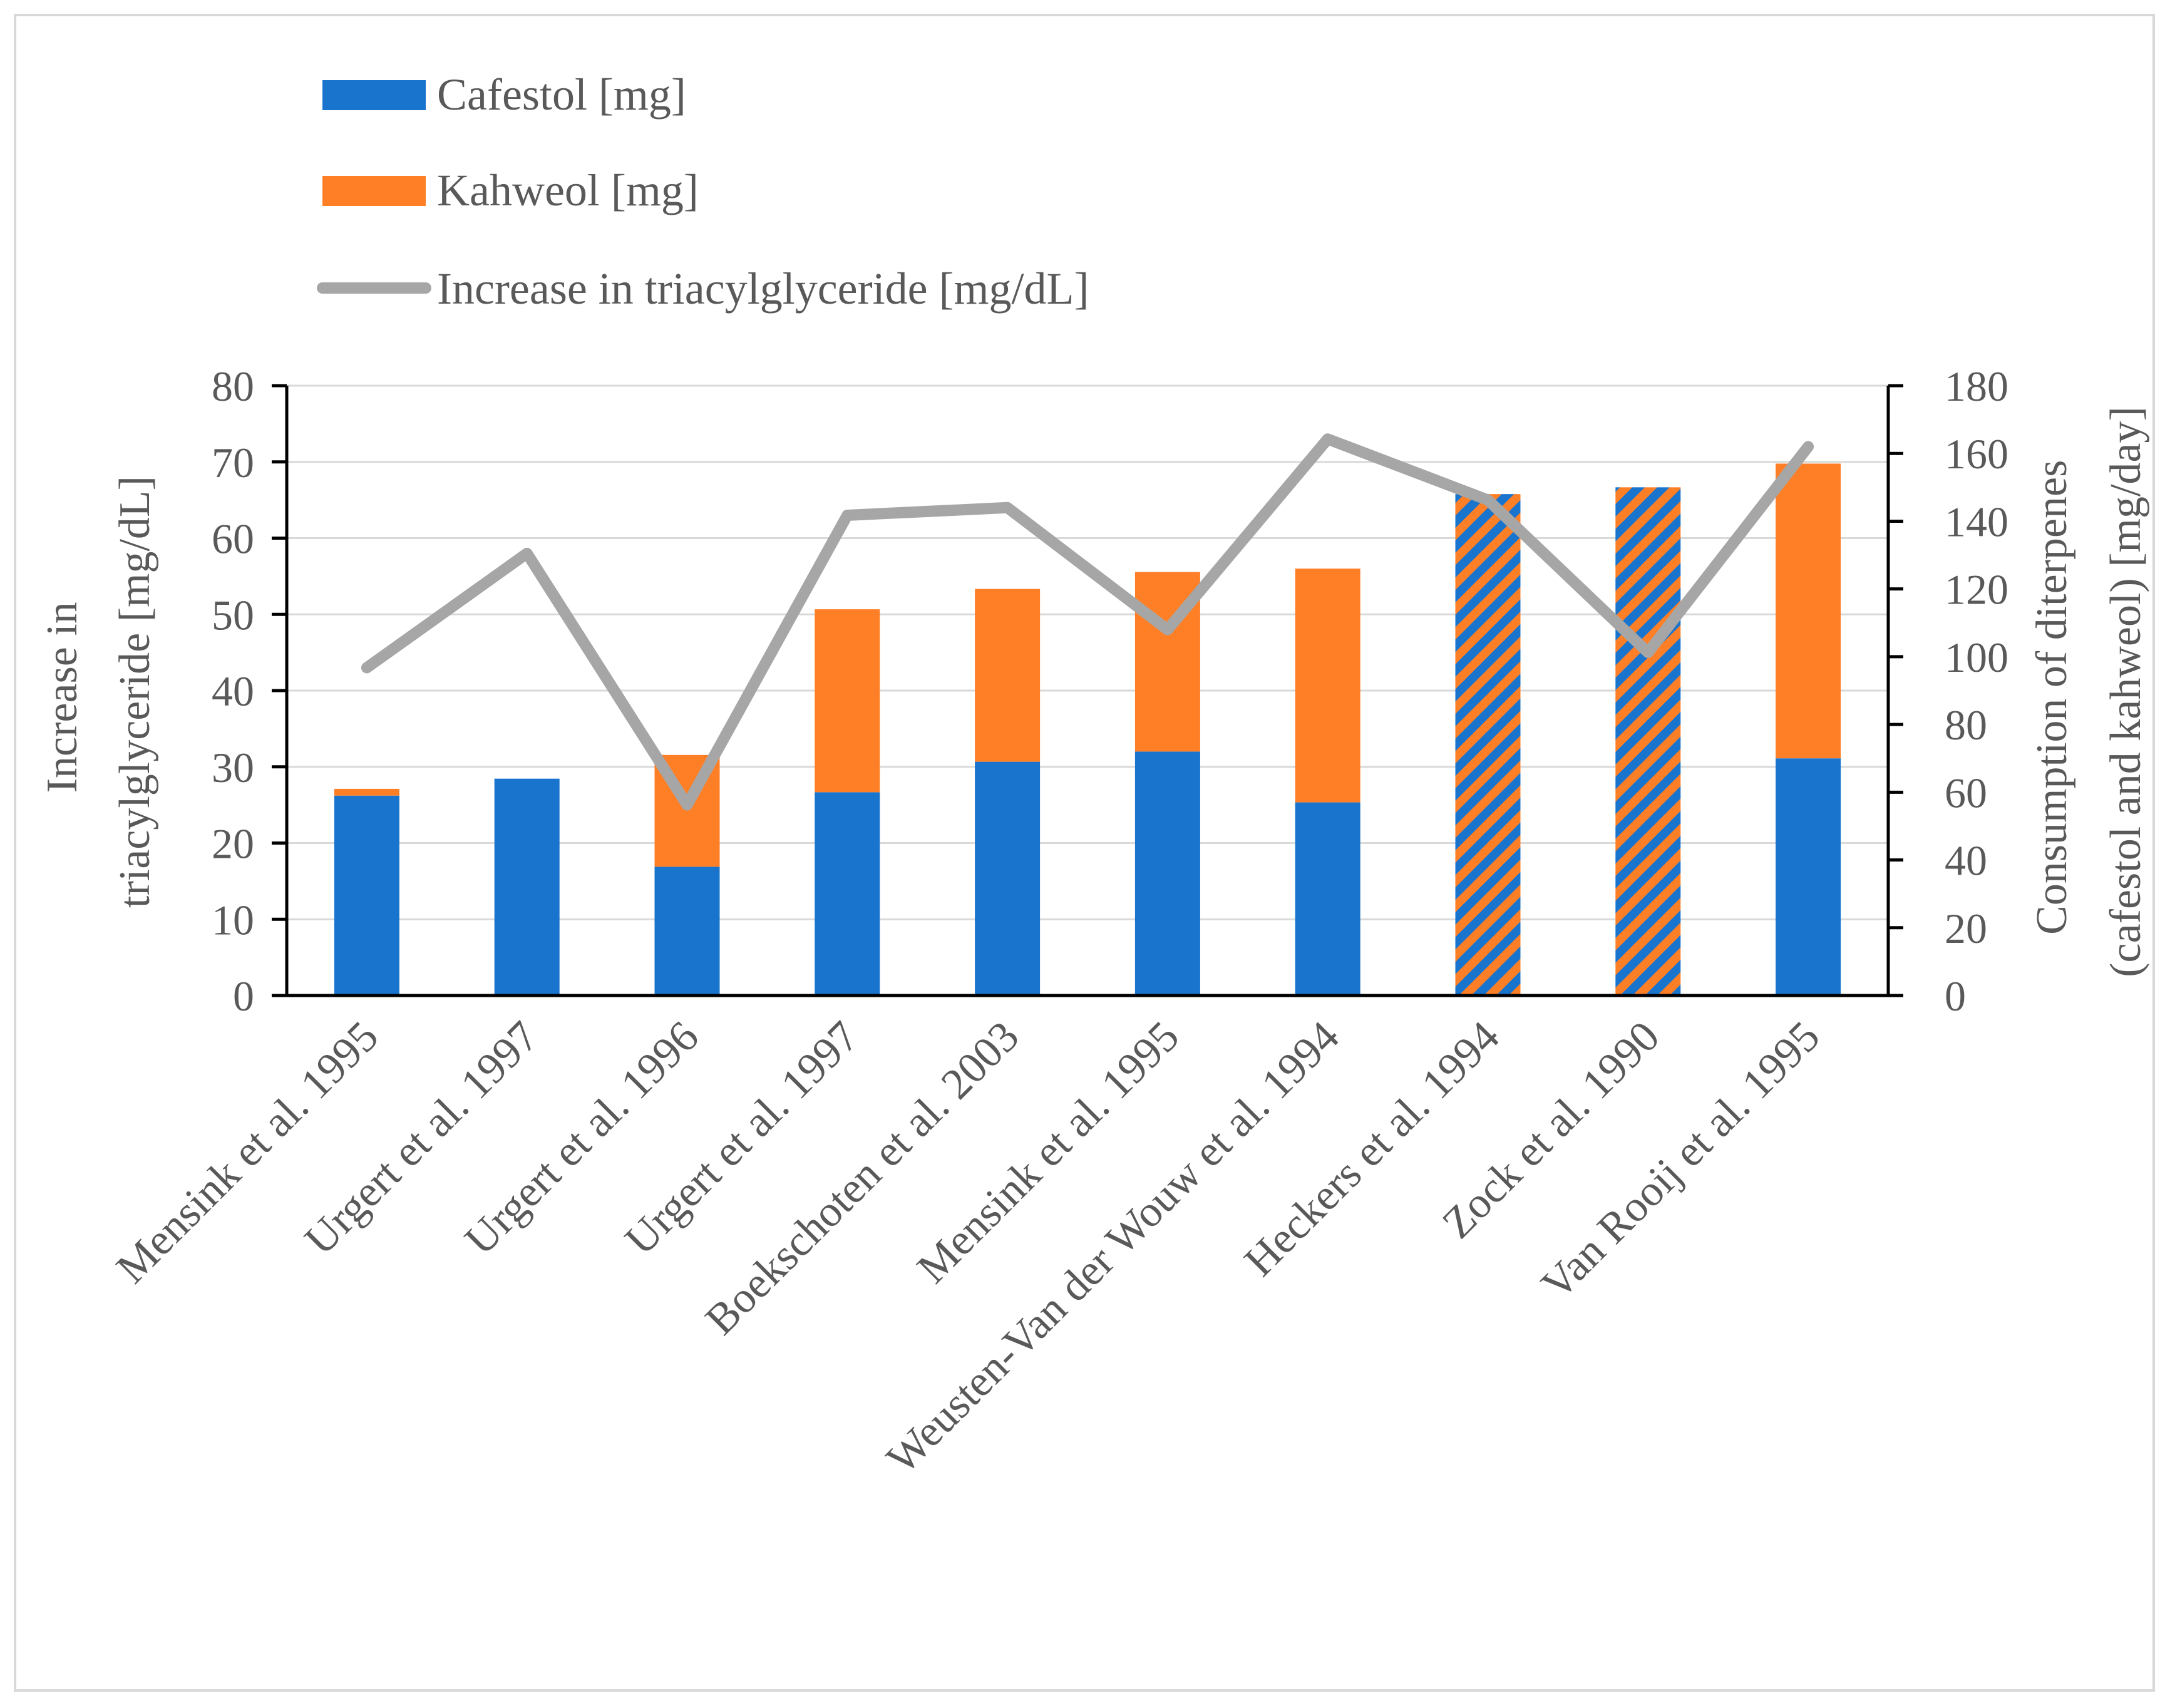 The height and width of the screenshot is (1708, 2170). What do you see at coordinates (233, 844) in the screenshot?
I see `y-tick-label: 20` at bounding box center [233, 844].